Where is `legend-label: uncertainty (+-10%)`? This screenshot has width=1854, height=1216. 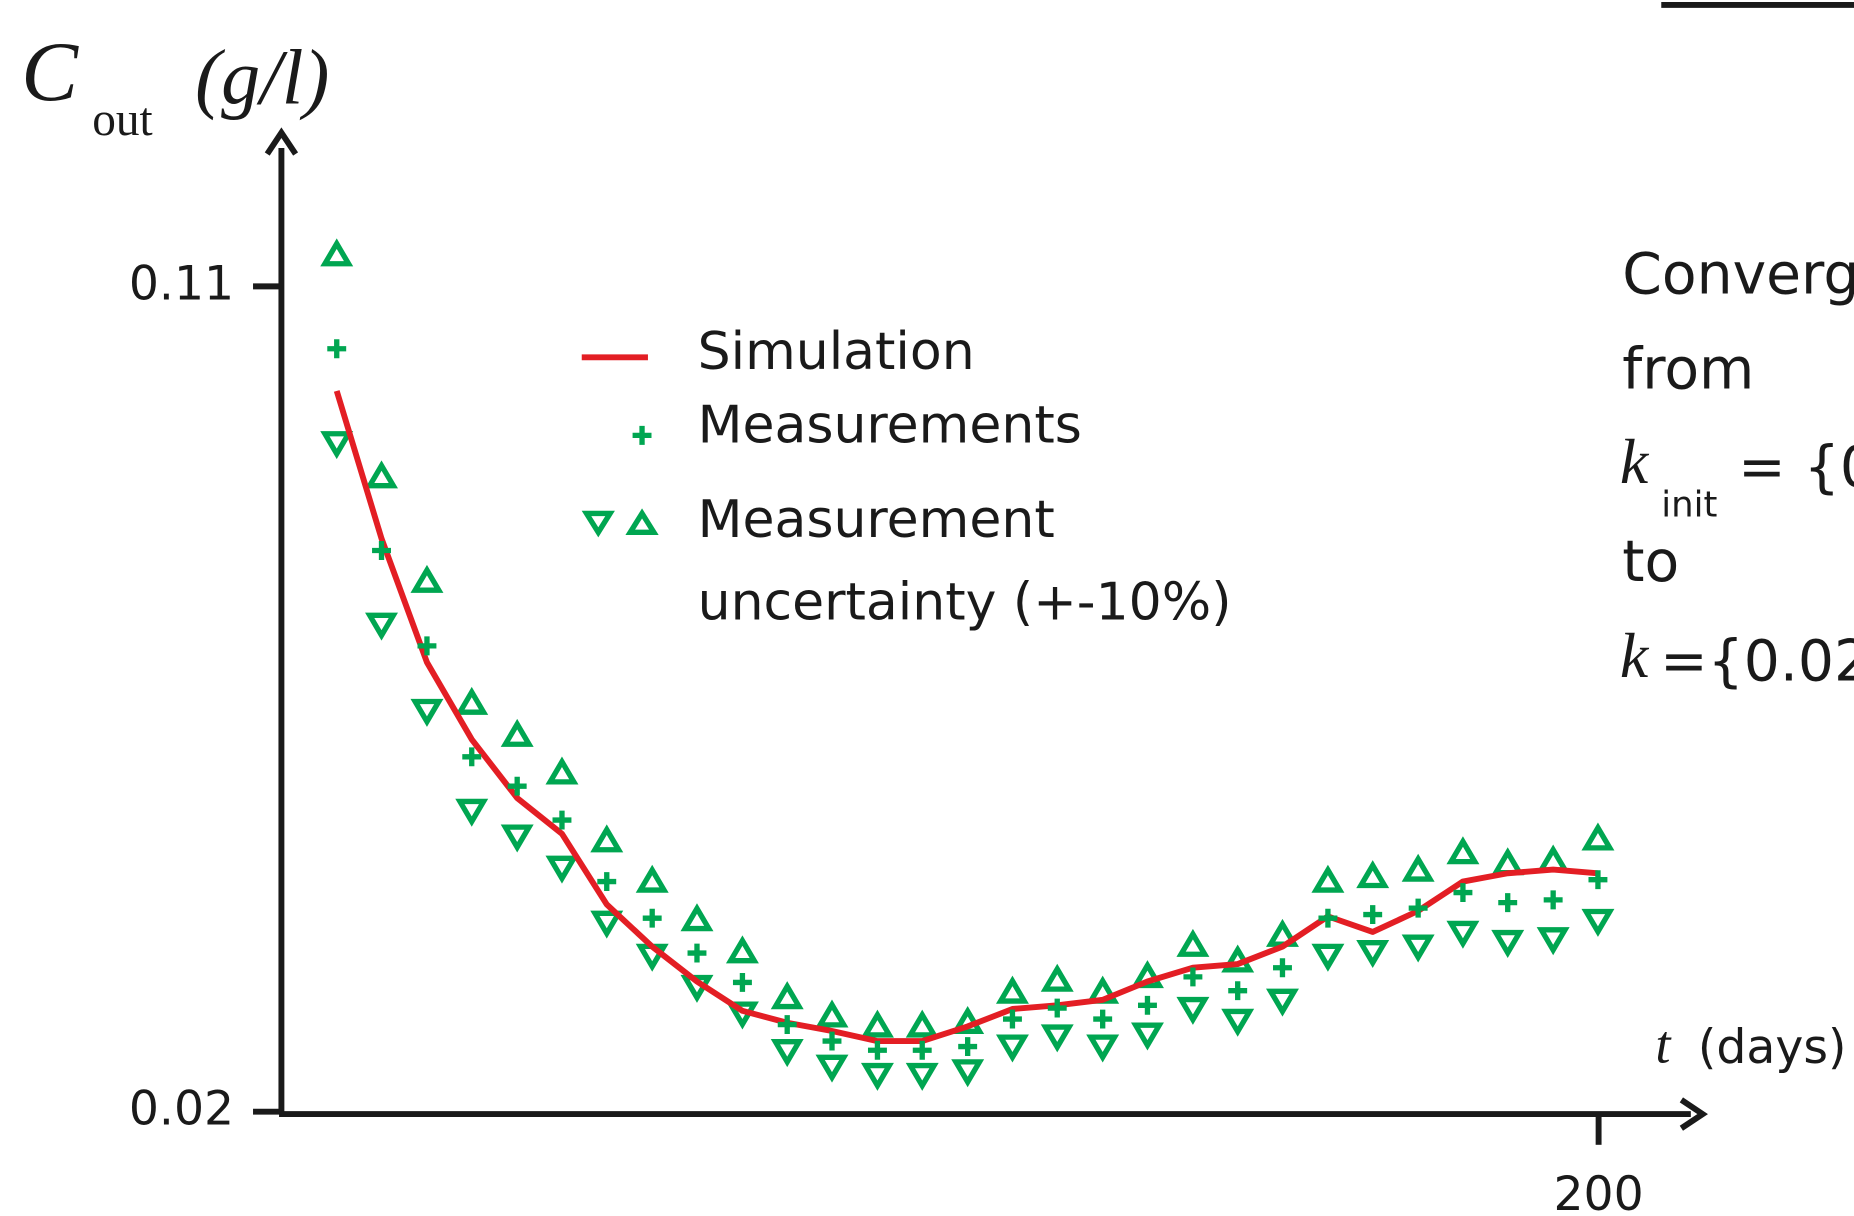
legend-label: uncertainty (+-10%) is located at coordinates (965, 603).